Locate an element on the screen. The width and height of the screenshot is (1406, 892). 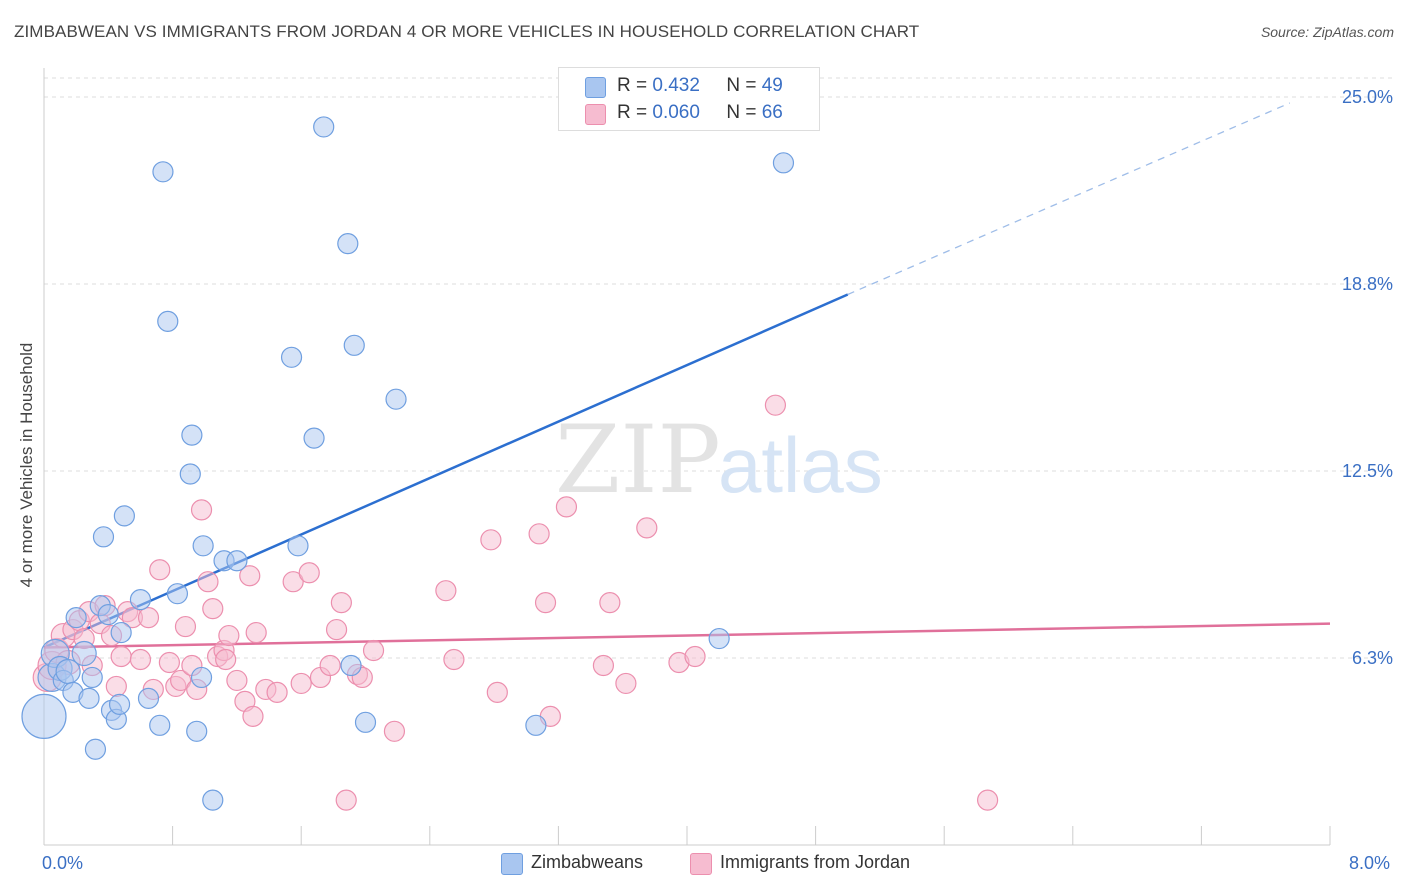
r-value: 0.432 is located at coordinates (676, 85).